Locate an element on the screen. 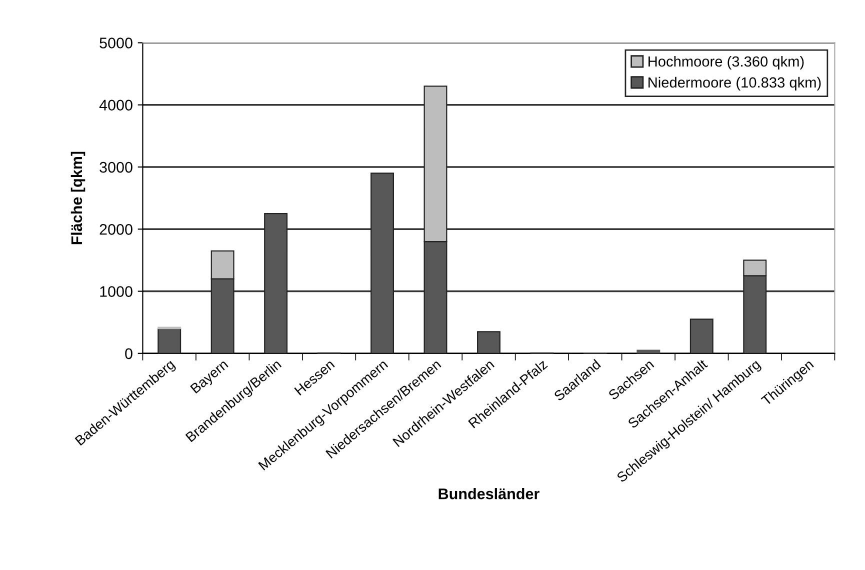 Image resolution: width=865 pixels, height=570 pixels. x-axis-title: Bundesländer is located at coordinates (489, 494).